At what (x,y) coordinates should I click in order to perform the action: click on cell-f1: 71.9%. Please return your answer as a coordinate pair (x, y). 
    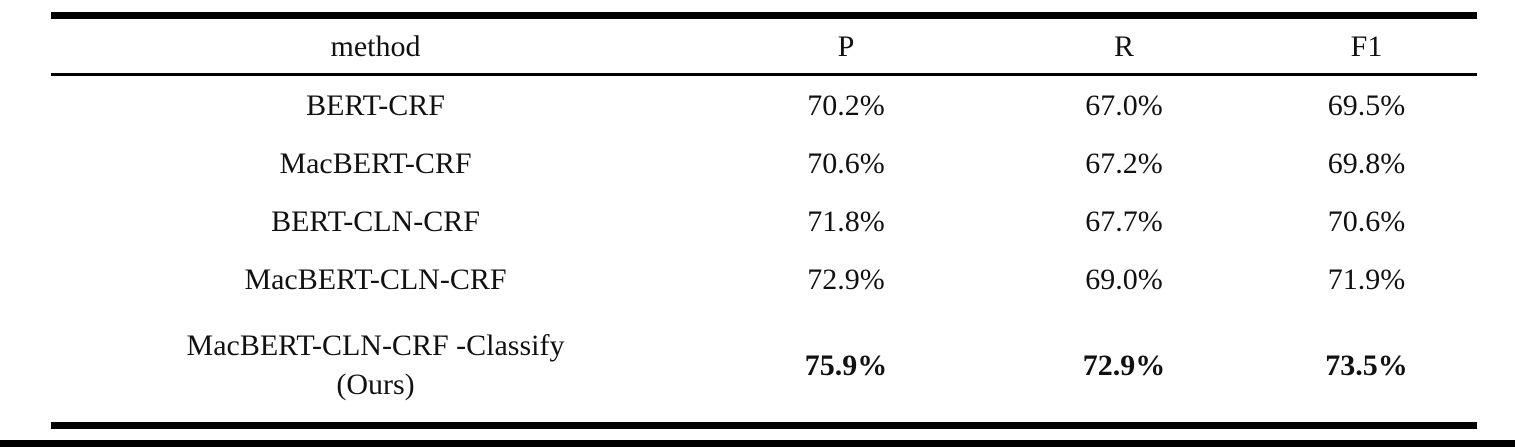
    Looking at the image, I should click on (1366, 279).